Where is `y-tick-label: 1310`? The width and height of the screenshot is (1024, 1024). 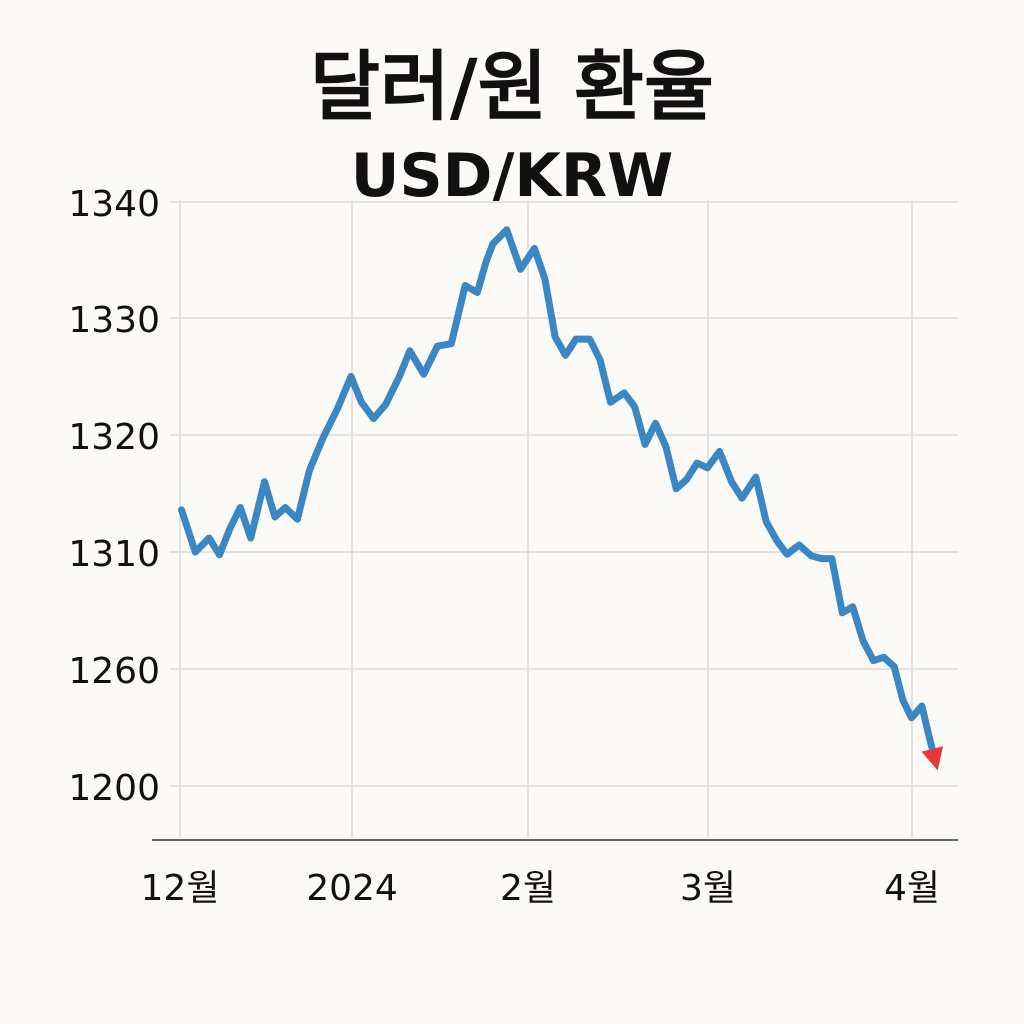
y-tick-label: 1310 is located at coordinates (114, 554).